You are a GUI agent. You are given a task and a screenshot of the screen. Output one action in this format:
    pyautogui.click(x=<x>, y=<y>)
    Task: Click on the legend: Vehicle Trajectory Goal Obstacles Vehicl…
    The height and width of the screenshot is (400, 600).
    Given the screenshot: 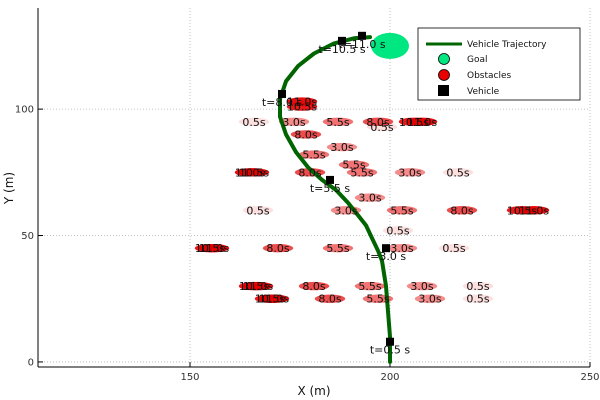 What is the action you would take?
    pyautogui.click(x=499, y=64)
    